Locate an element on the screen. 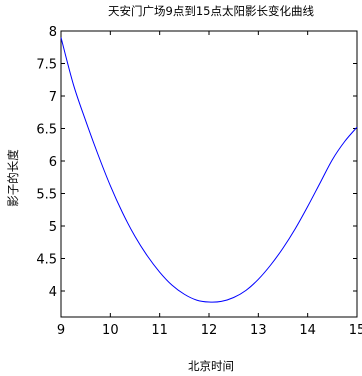  x-tick-label: 14 is located at coordinates (307, 330).